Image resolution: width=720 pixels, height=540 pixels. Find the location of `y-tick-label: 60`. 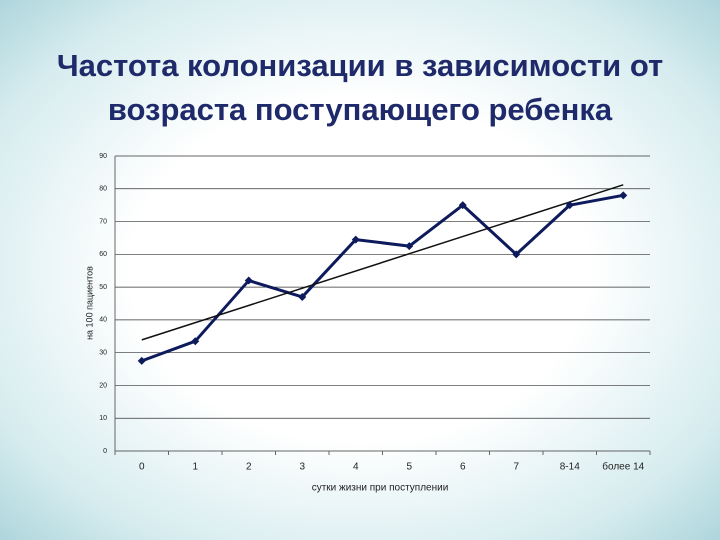

y-tick-label: 60 is located at coordinates (103, 254).